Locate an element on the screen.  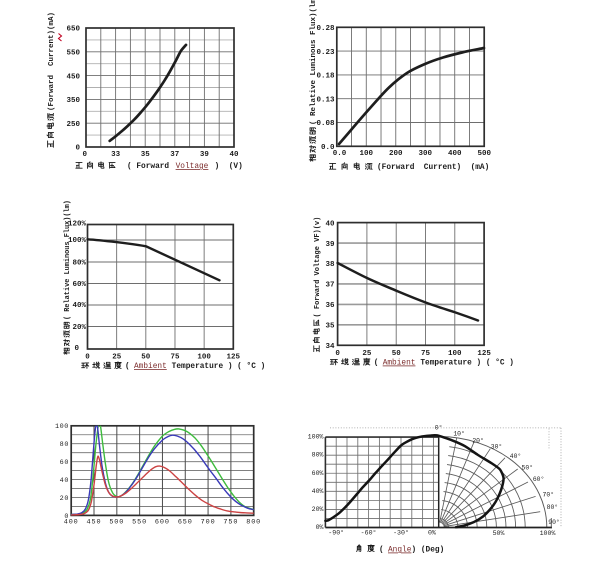
svg-text: 60 is located at coordinates (64, 463).